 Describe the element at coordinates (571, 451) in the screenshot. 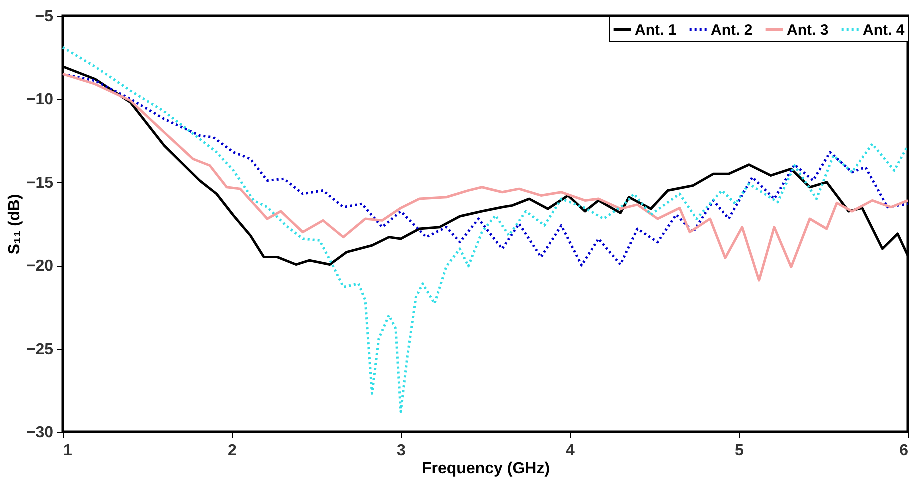

I see `x-tick-label: 4` at that location.